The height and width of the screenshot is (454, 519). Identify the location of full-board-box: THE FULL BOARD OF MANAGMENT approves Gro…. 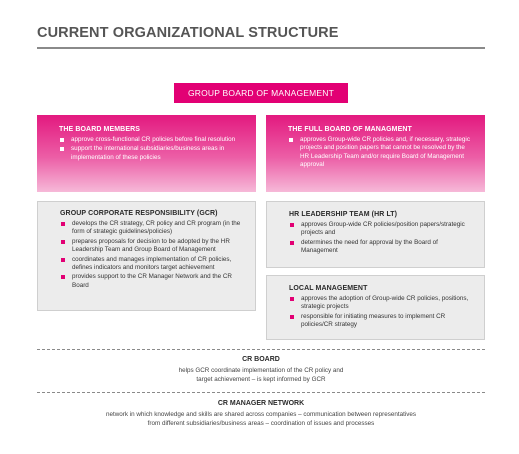
(375, 153).